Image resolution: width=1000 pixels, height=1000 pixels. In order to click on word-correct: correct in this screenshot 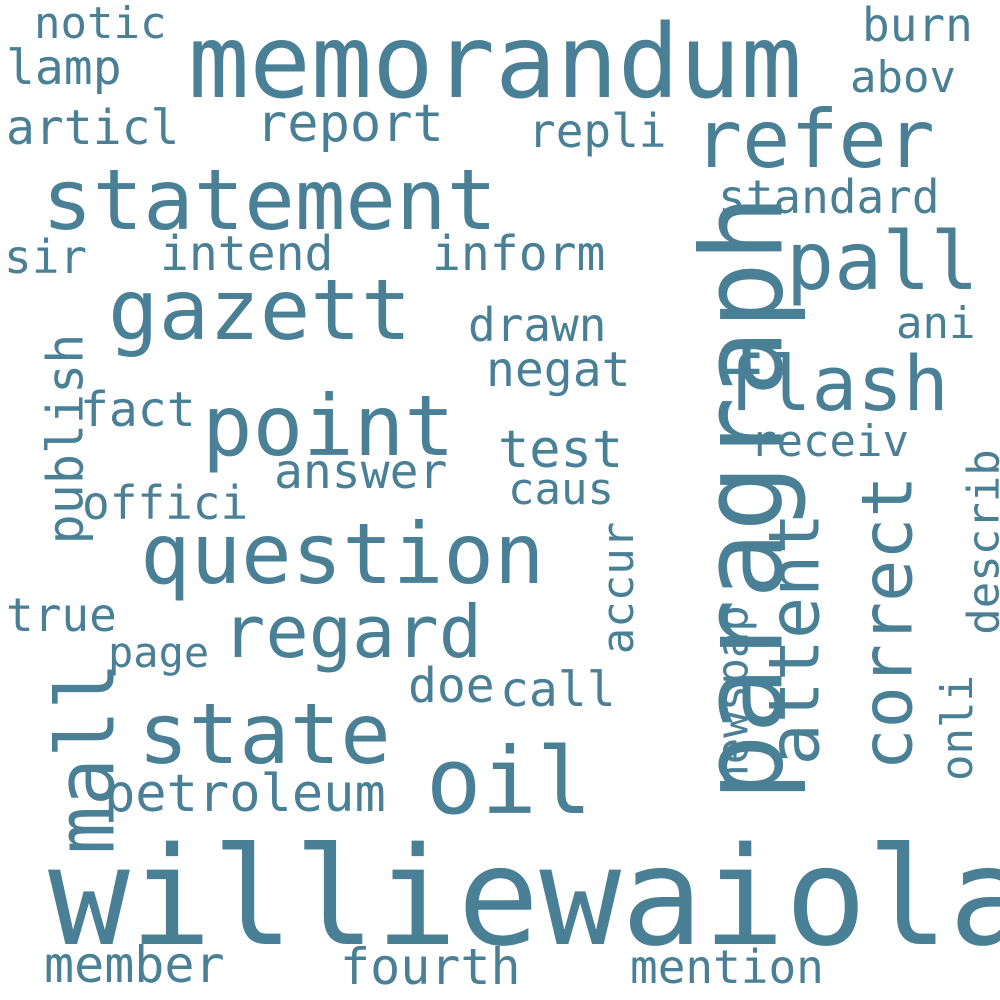, I will do `click(887, 623)`.